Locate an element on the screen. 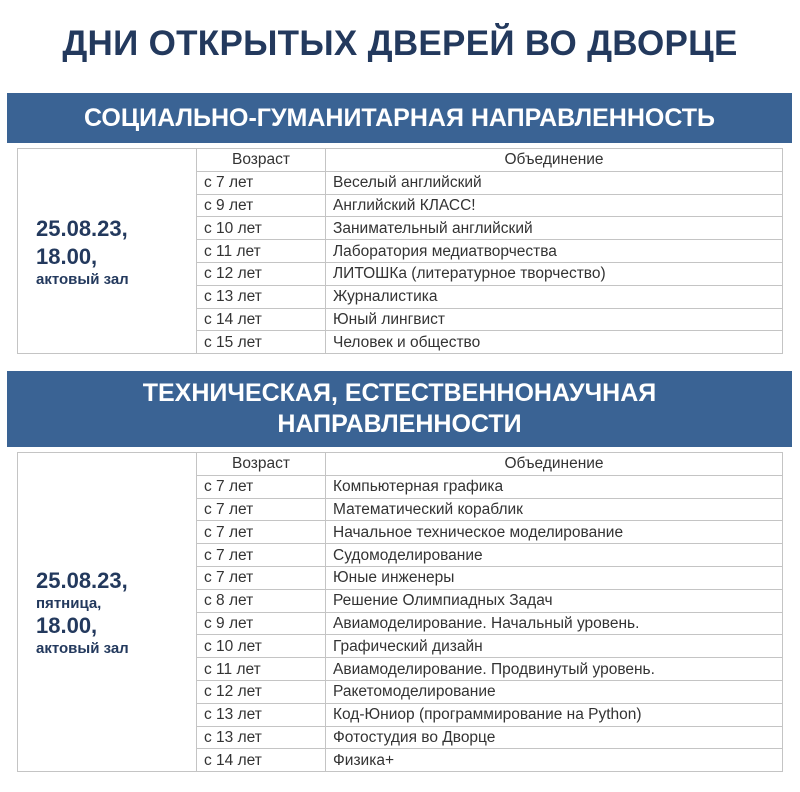 This screenshot has width=800, height=792. table-row: с 7 лет Компьютерная графика is located at coordinates (400, 486).